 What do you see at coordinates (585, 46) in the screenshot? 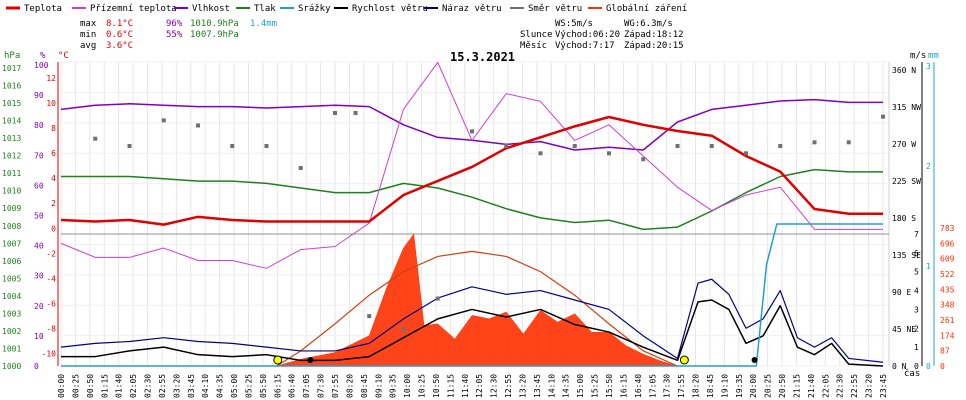
I see `moonrise: Východ:7:17` at bounding box center [585, 46].